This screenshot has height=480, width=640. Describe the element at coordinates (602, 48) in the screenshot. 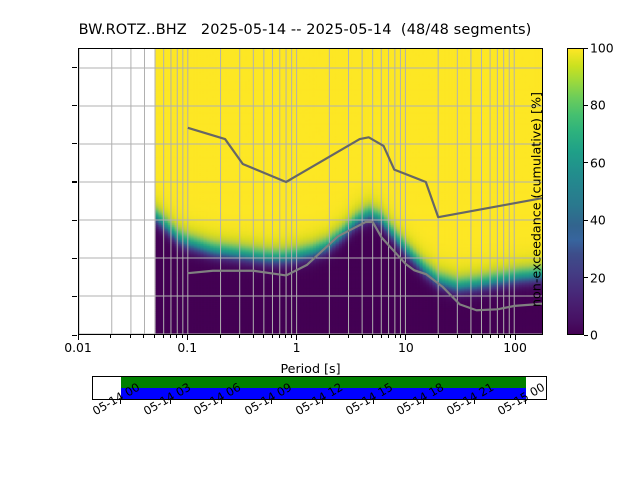

I see `colorbar-tick-label: 100` at that location.